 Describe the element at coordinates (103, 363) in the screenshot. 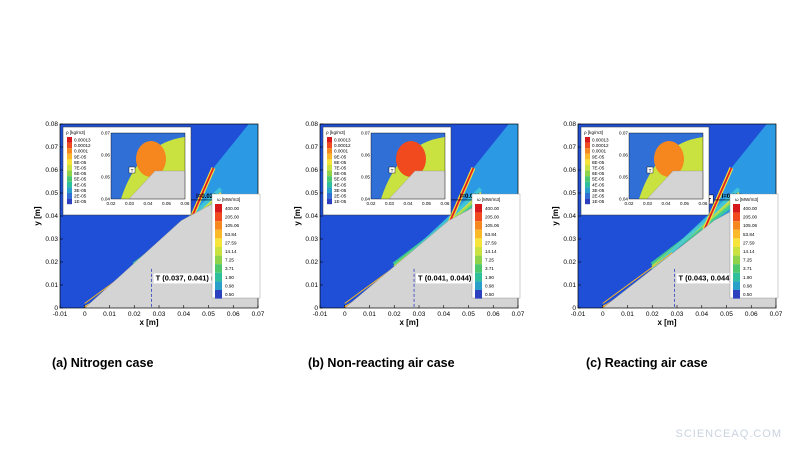

I see `caption-a: (a) Nitrogen case` at that location.